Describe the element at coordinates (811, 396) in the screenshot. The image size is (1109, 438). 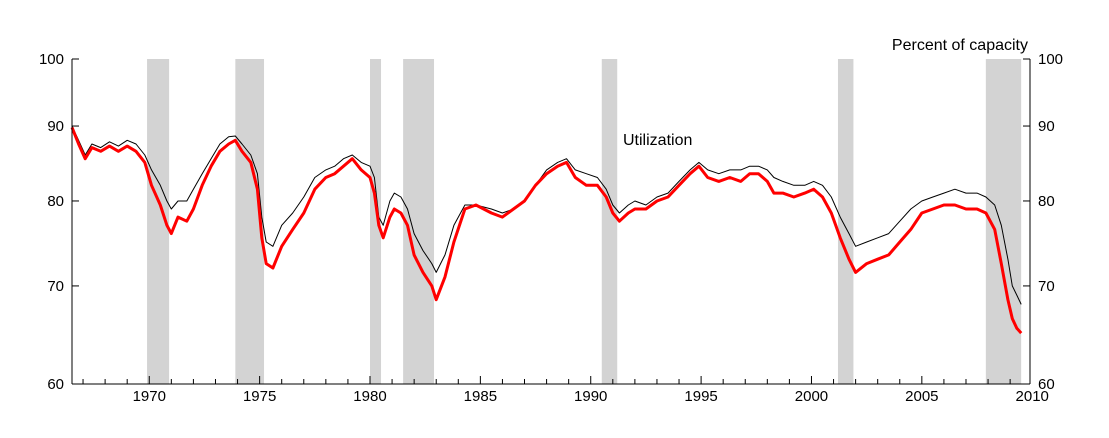
I see `x-tick-label: 2000` at that location.